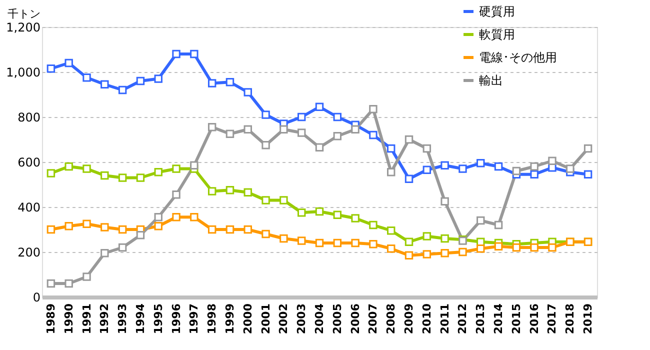  Describe the element at coordinates (497, 11) in the screenshot. I see `legend-label: 硬質用` at that location.